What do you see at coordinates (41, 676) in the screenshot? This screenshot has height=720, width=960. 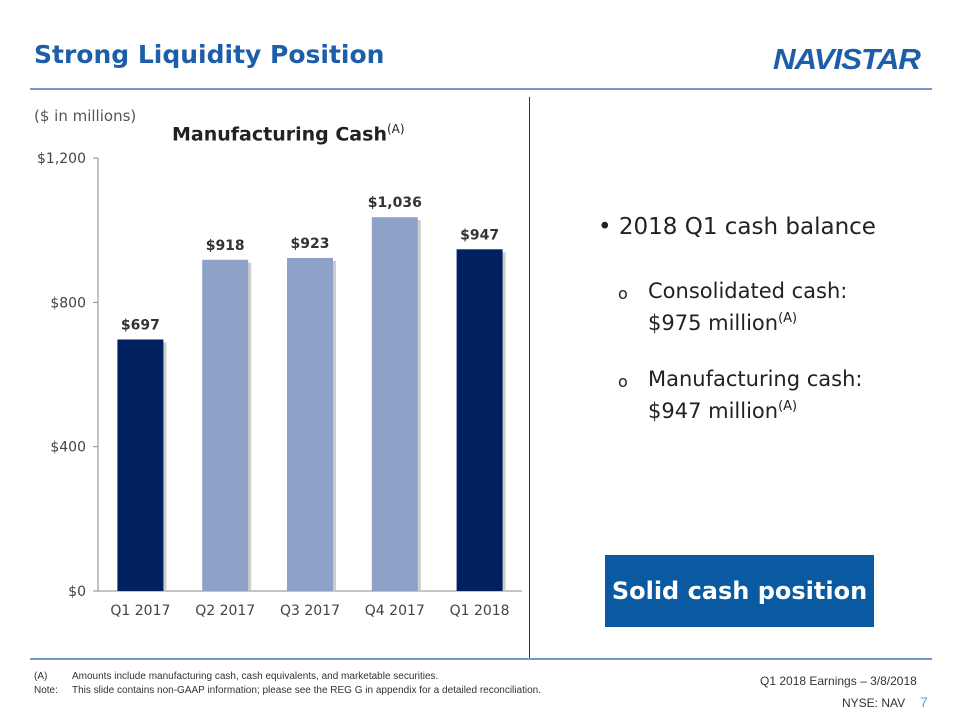 I see `footnote-label: (A)` at bounding box center [41, 676].